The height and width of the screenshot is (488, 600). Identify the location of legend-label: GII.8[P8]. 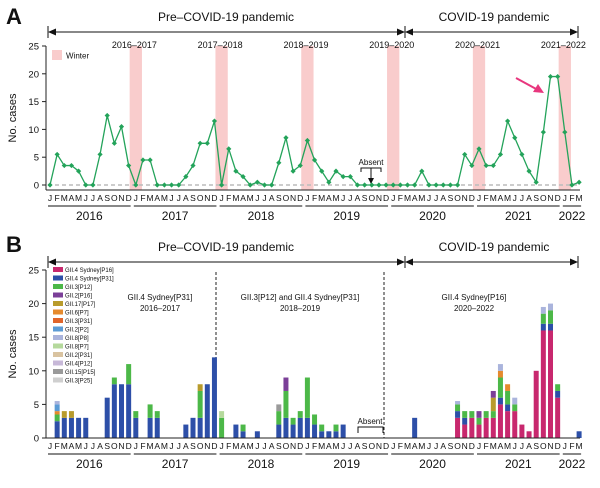
(77, 339).